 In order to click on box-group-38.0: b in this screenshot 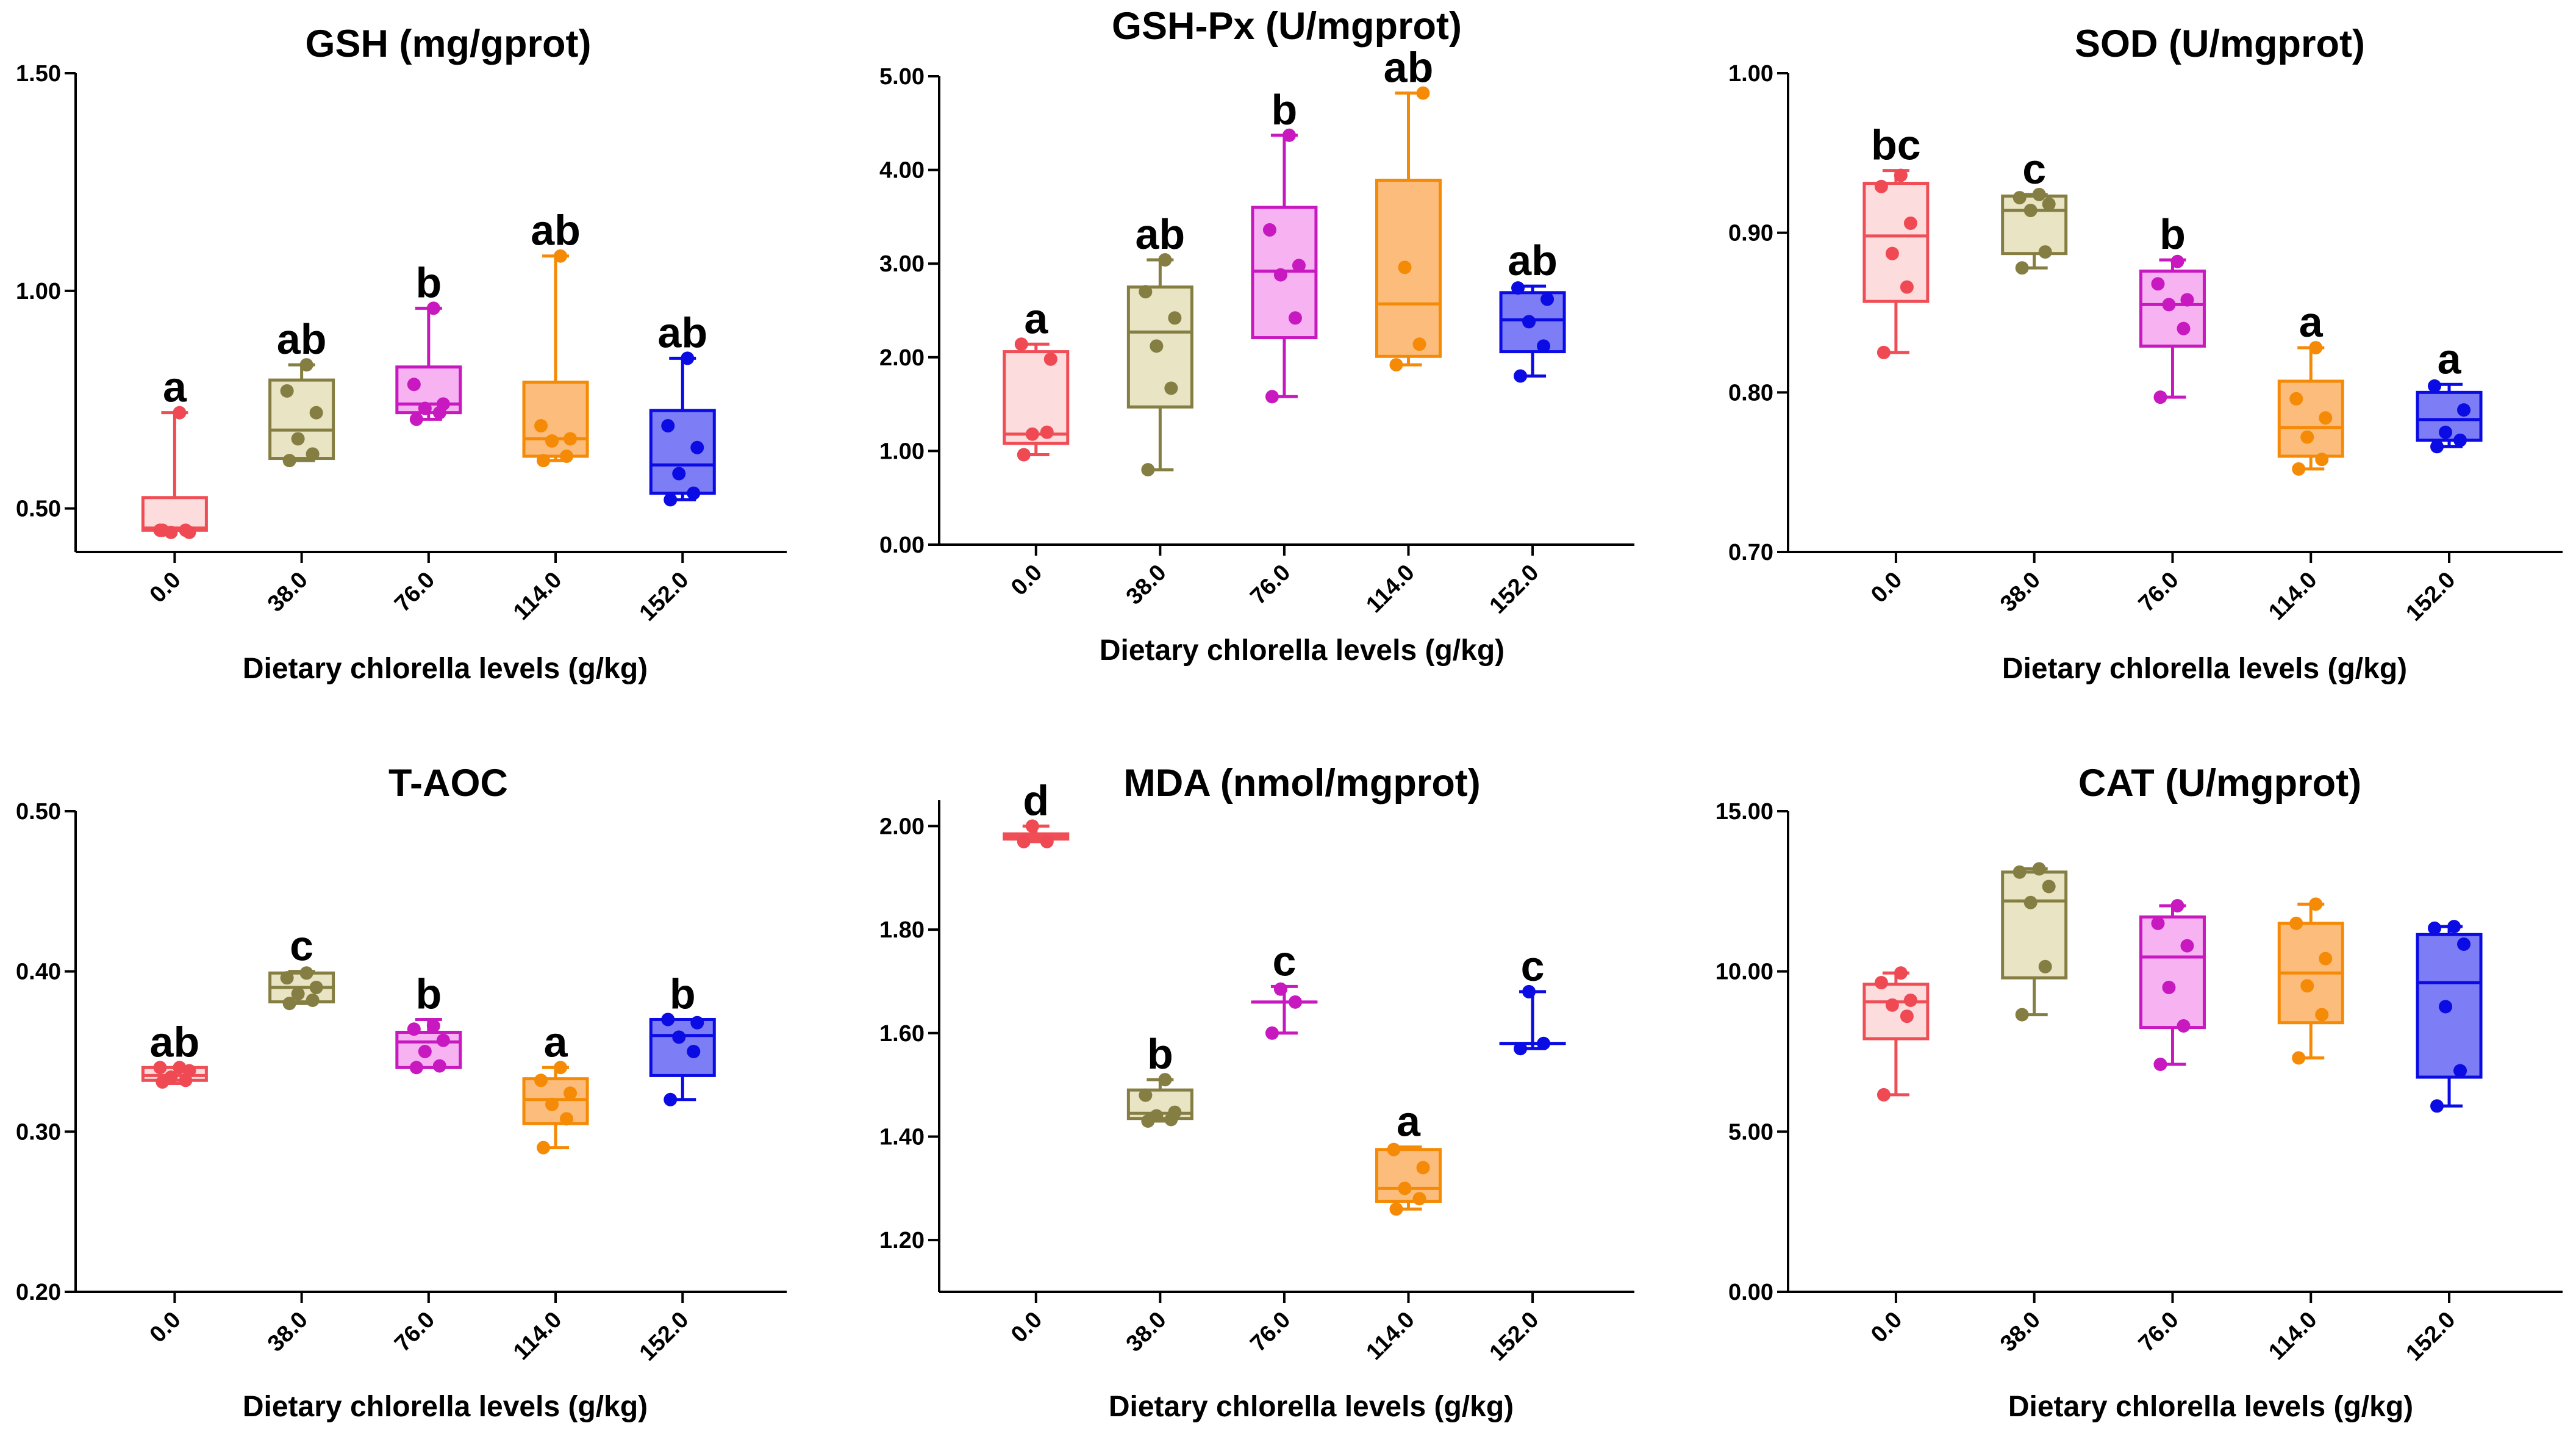, I will do `click(1159, 1079)`.